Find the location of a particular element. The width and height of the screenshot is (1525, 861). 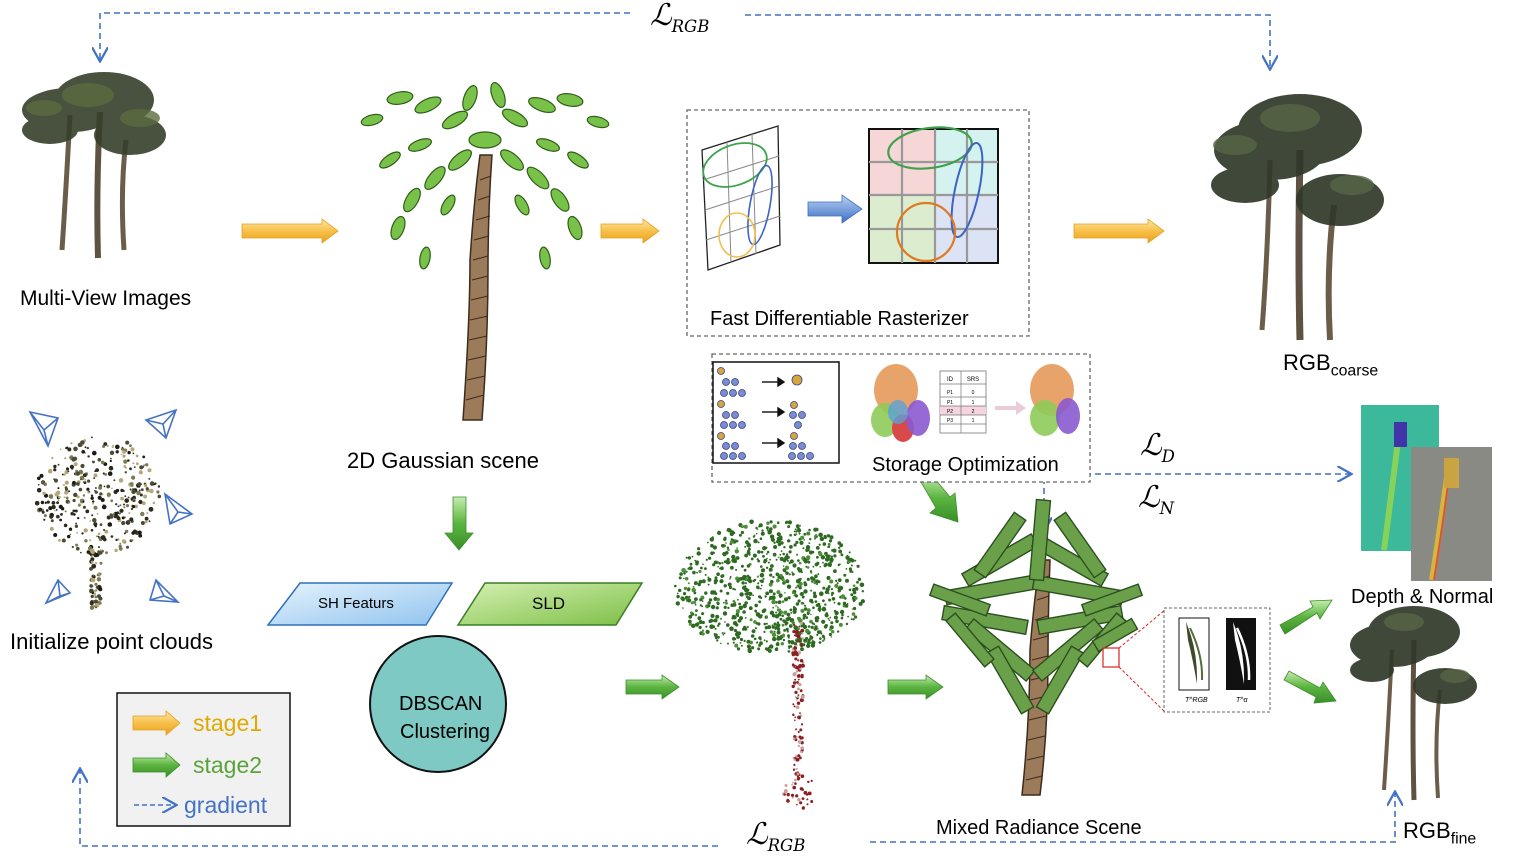

loss-rgb-top: ℒRGB is located at coordinates (680, 18).